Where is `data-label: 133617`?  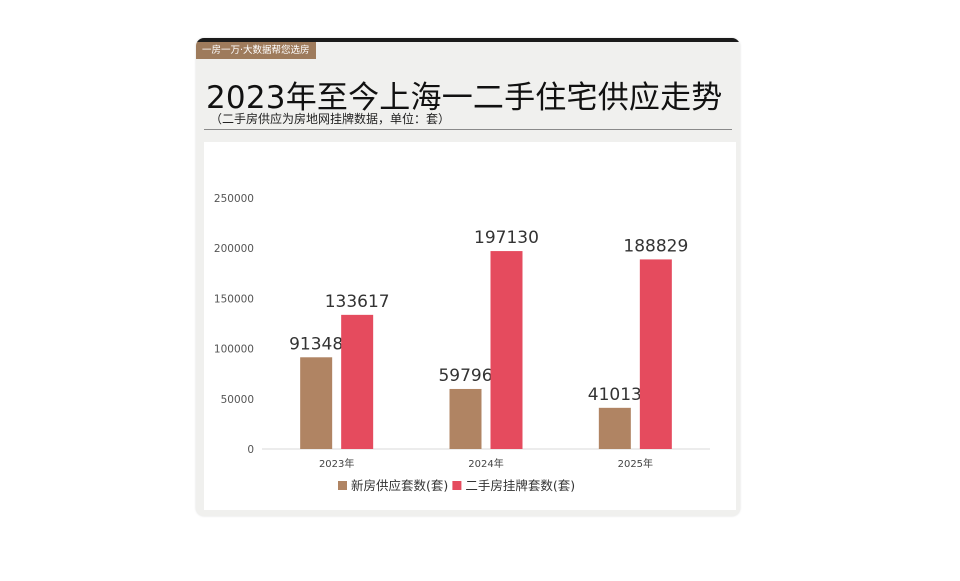 data-label: 133617 is located at coordinates (357, 302).